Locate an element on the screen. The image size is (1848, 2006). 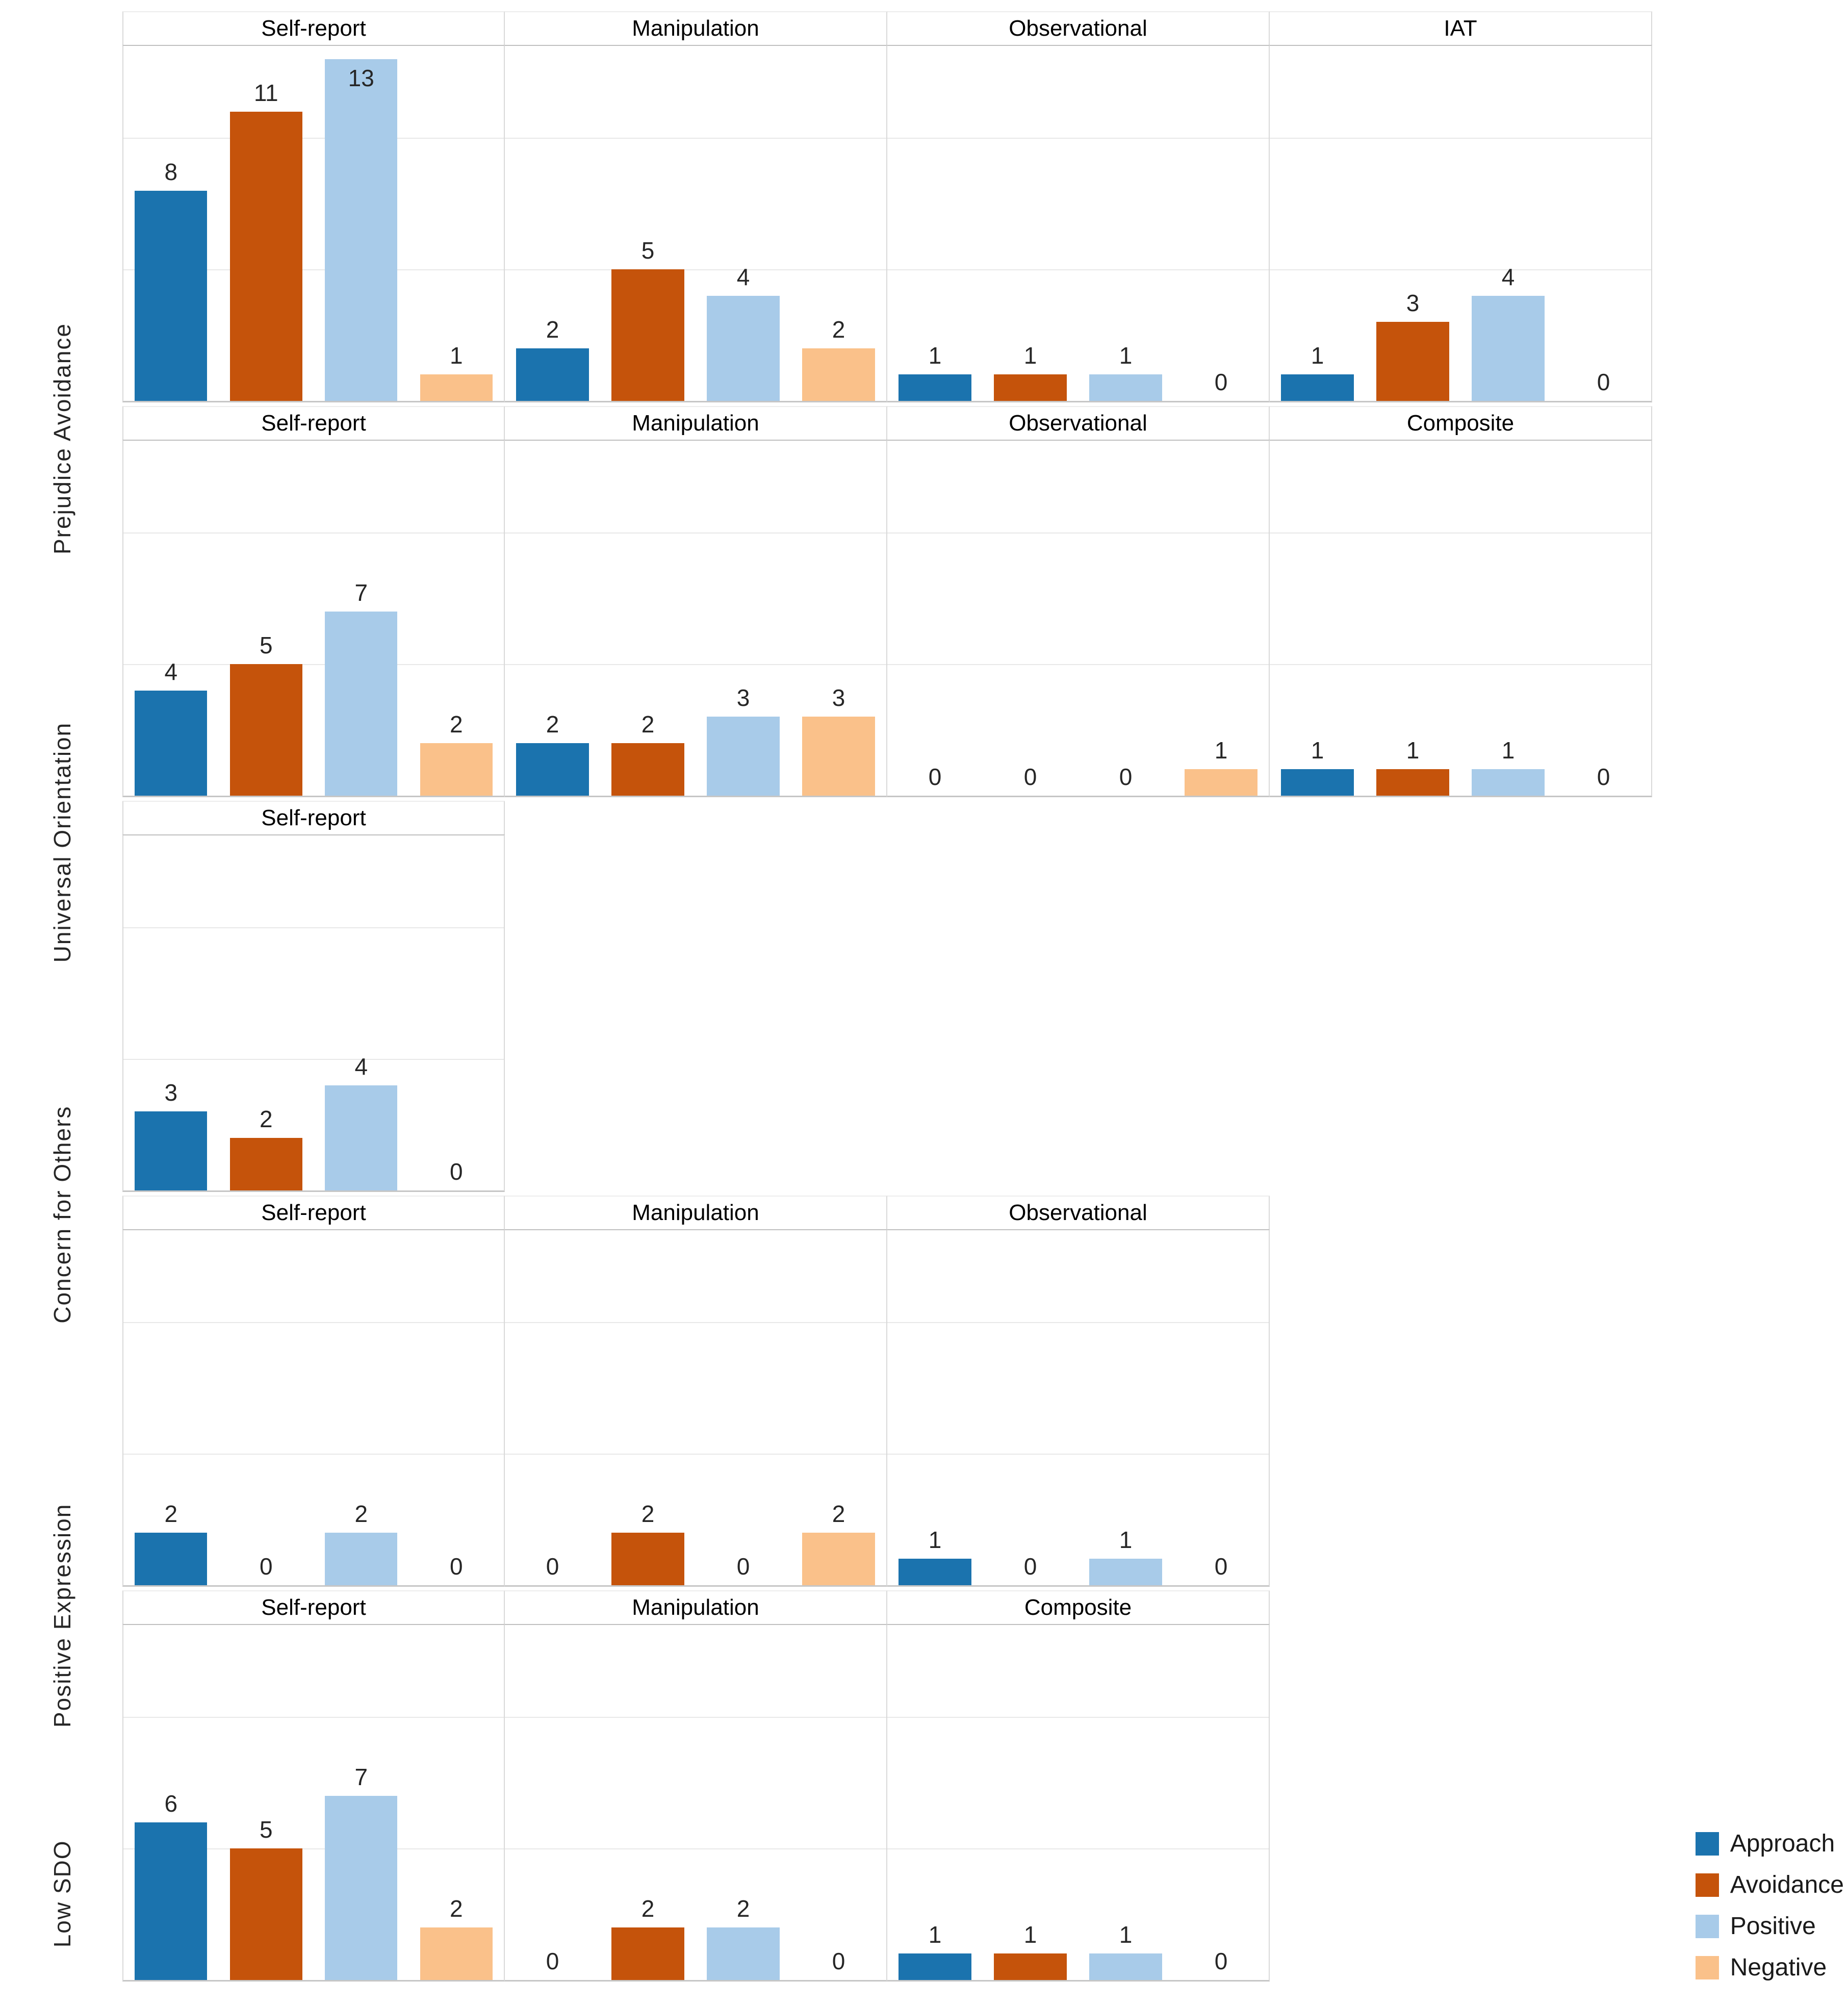
facet: IAT 1 3 4 0 is located at coordinates (1461, 206).